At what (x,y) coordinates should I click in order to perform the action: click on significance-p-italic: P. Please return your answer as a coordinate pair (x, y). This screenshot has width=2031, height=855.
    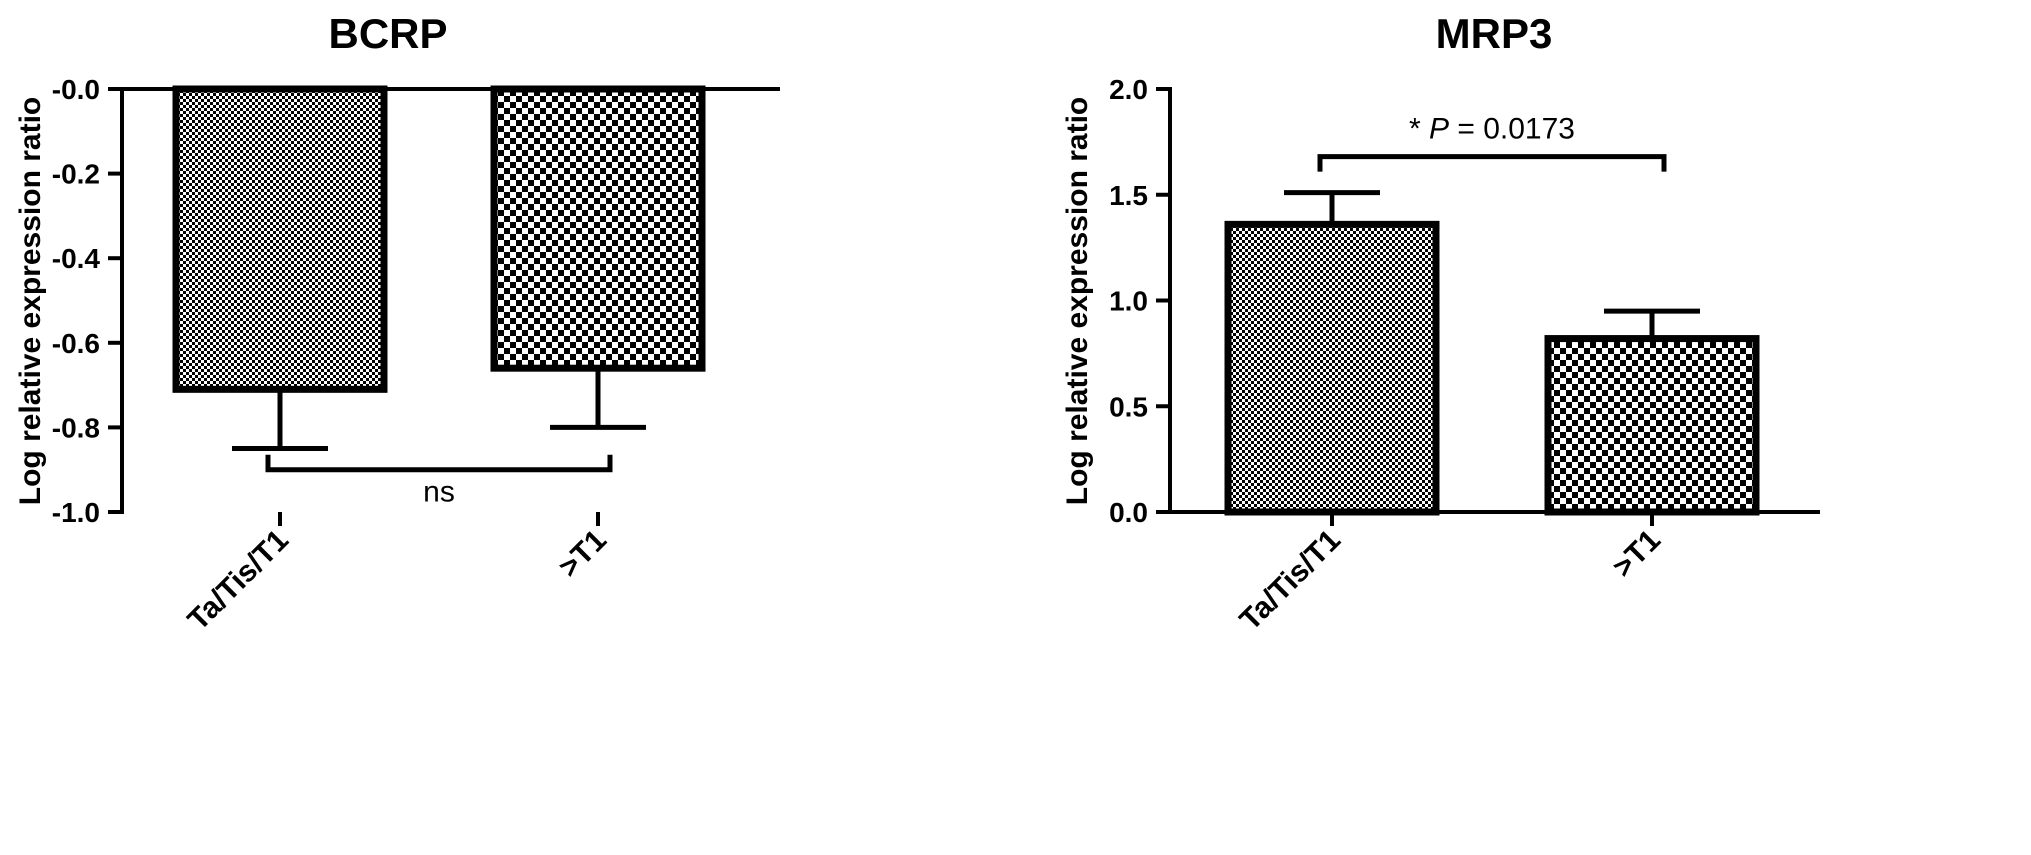
    Looking at the image, I should click on (1439, 129).